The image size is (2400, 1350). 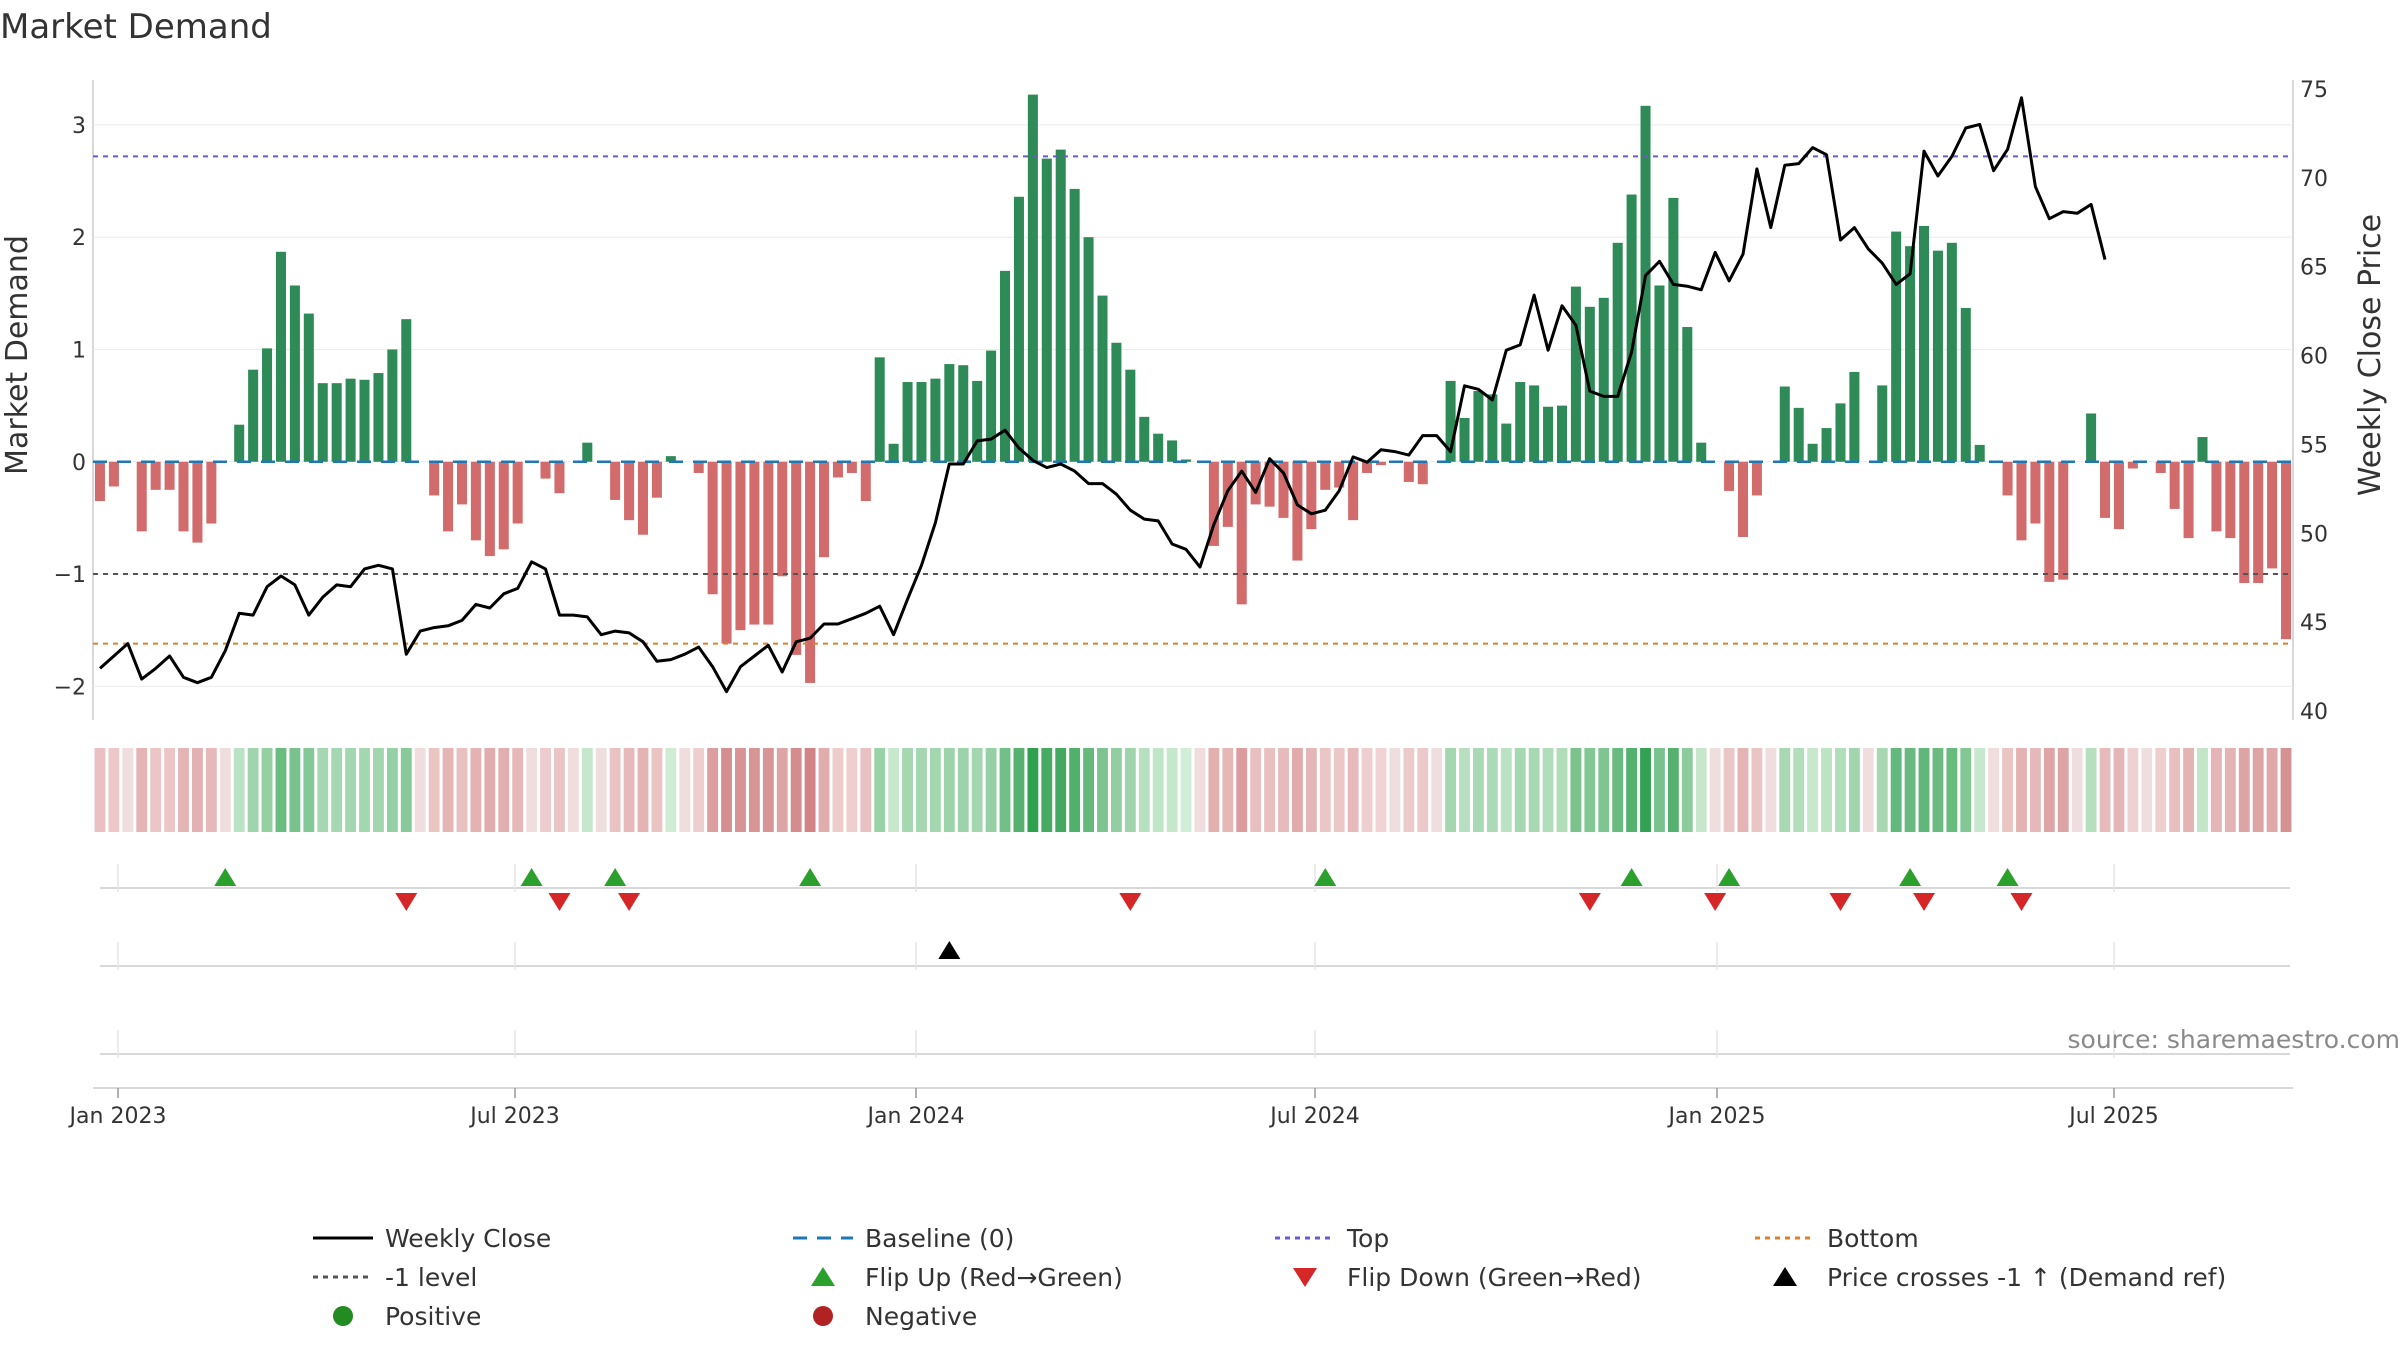 I want to click on legend-label-positive: Positive, so click(x=433, y=1316).